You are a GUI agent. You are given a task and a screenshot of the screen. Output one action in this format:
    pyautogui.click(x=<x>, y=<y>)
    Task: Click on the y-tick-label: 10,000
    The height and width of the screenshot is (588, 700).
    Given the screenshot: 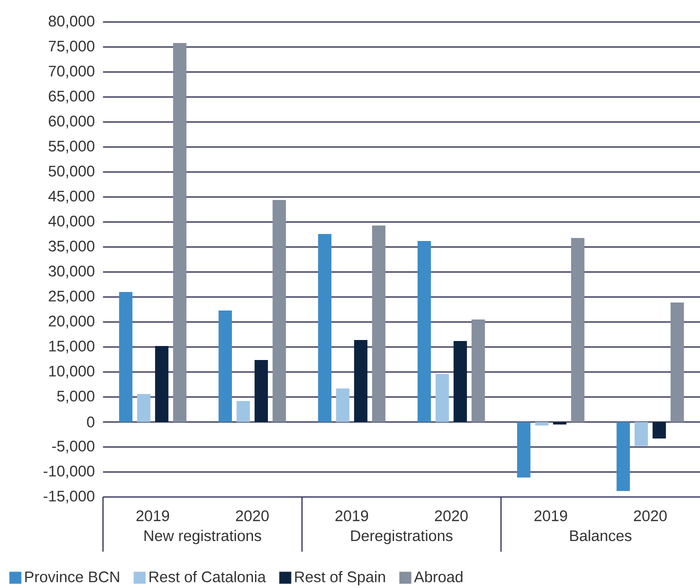 What is the action you would take?
    pyautogui.click(x=71, y=372)
    